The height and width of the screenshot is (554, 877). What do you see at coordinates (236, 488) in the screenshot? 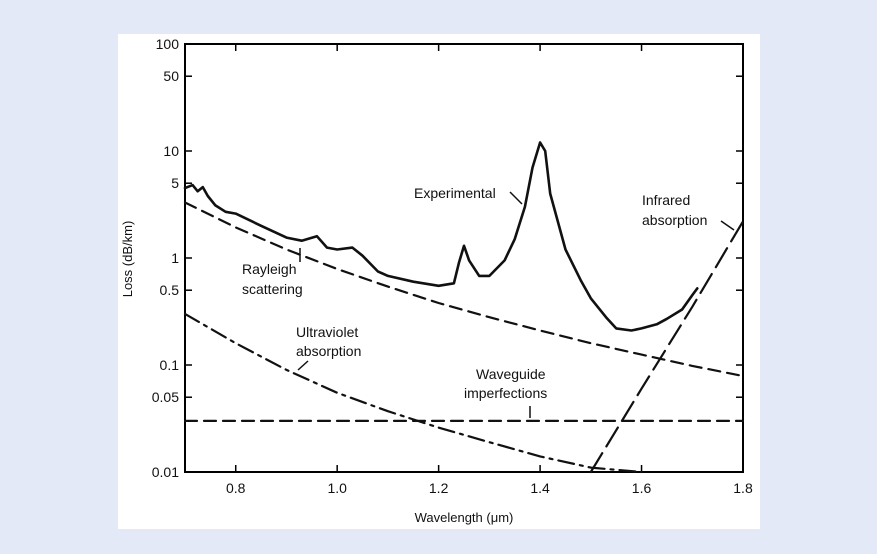
I see `x-tick-label: 0.8` at bounding box center [236, 488].